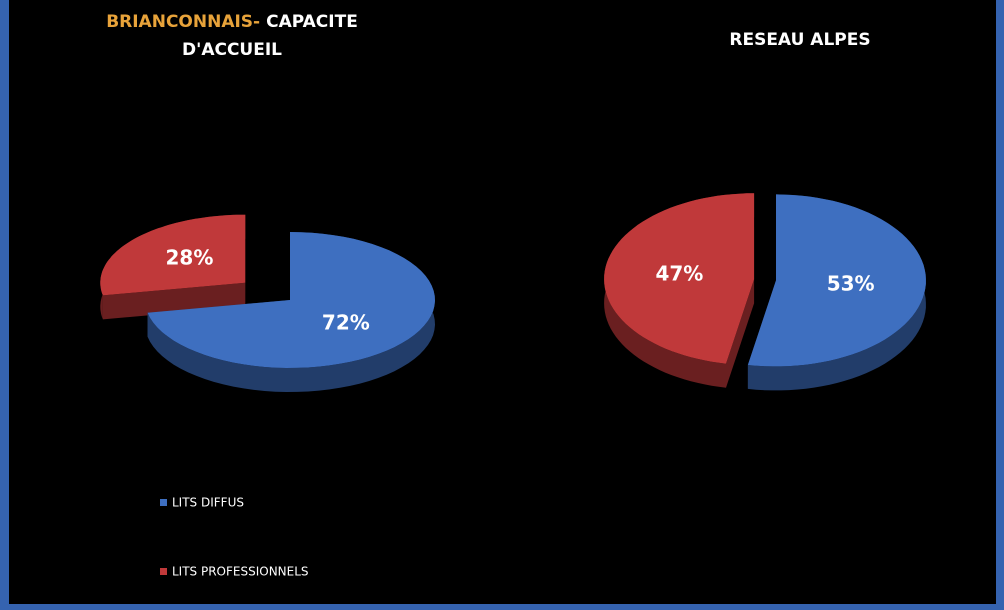 This screenshot has height=610, width=1004. I want to click on chart-title: RESEAU ALPES, so click(799, 40).